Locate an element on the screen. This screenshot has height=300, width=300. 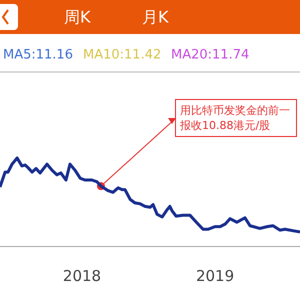
text: MA20:11.74 is located at coordinates (210, 55).